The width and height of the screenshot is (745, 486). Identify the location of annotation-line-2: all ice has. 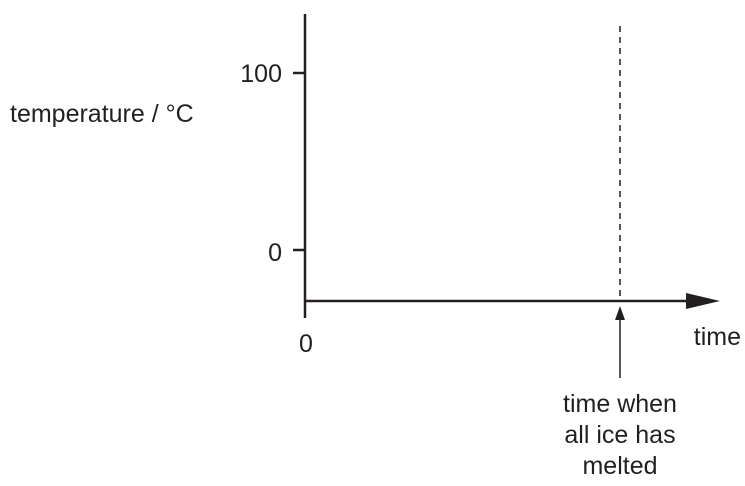
(619, 435).